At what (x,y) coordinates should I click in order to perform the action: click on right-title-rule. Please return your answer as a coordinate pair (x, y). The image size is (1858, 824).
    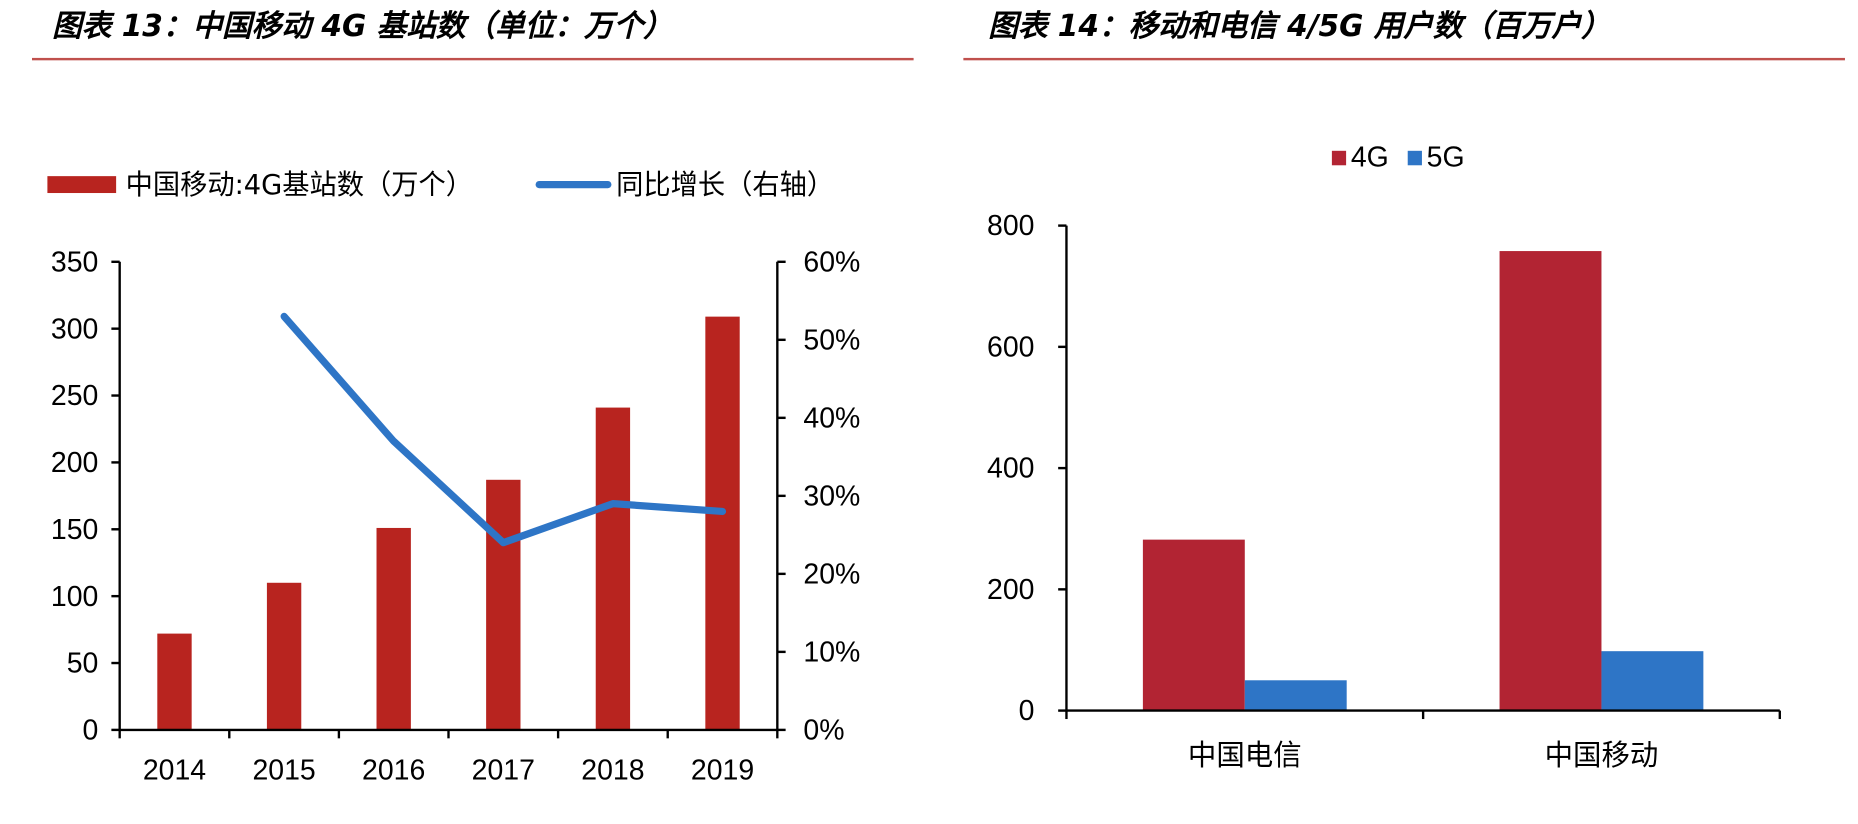
    Looking at the image, I should click on (1404, 59).